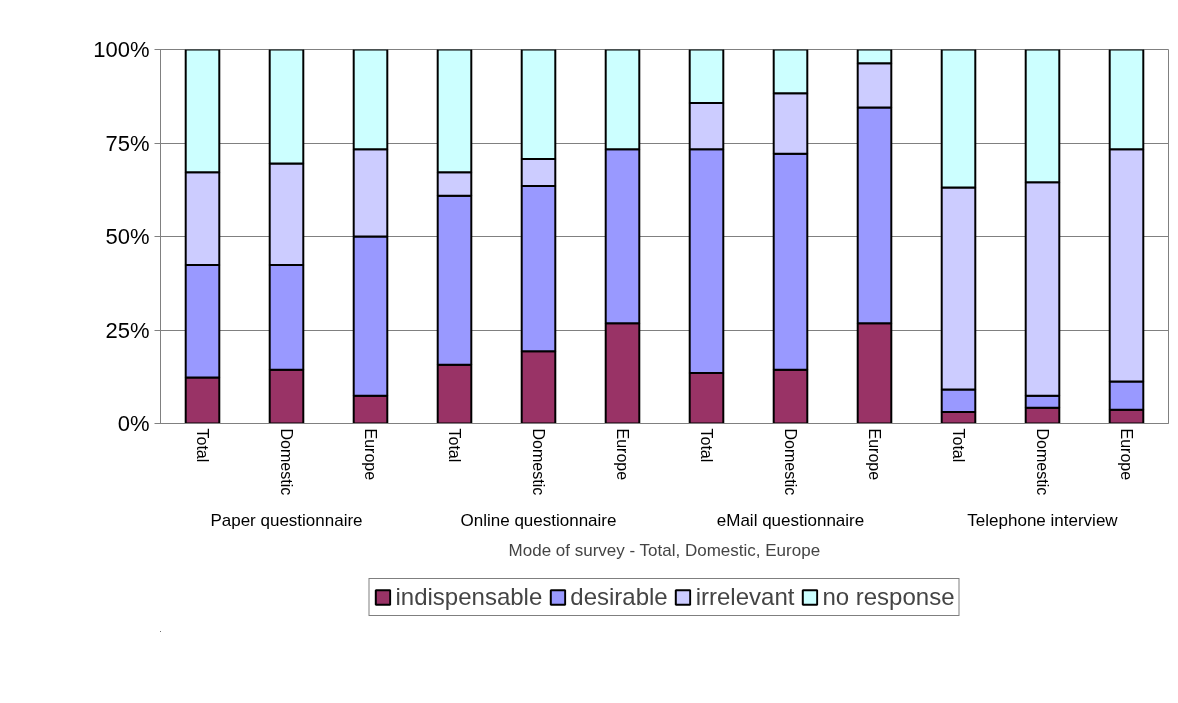 The width and height of the screenshot is (1178, 703). What do you see at coordinates (286, 520) in the screenshot?
I see `text: Paper questionnaire` at bounding box center [286, 520].